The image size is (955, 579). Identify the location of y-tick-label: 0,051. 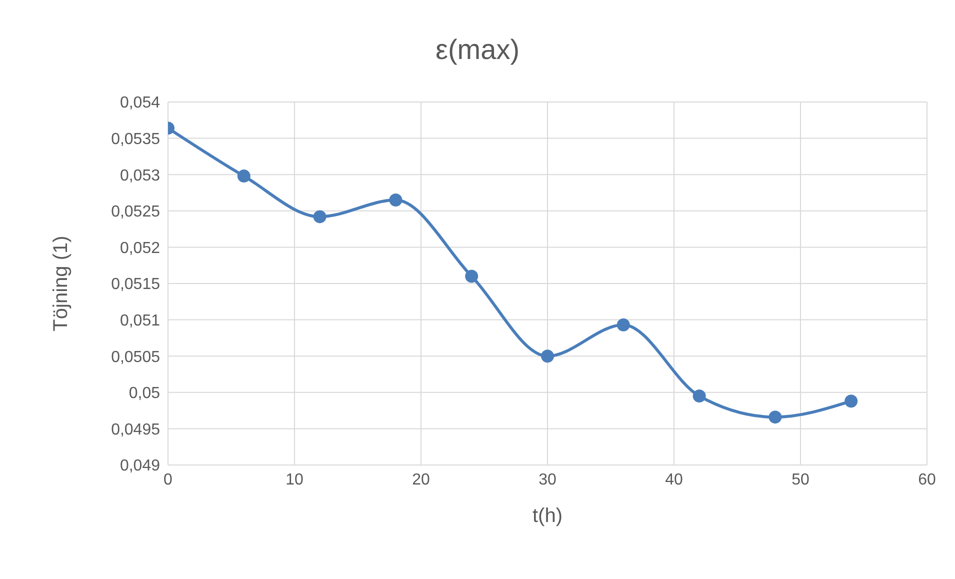
(140, 321).